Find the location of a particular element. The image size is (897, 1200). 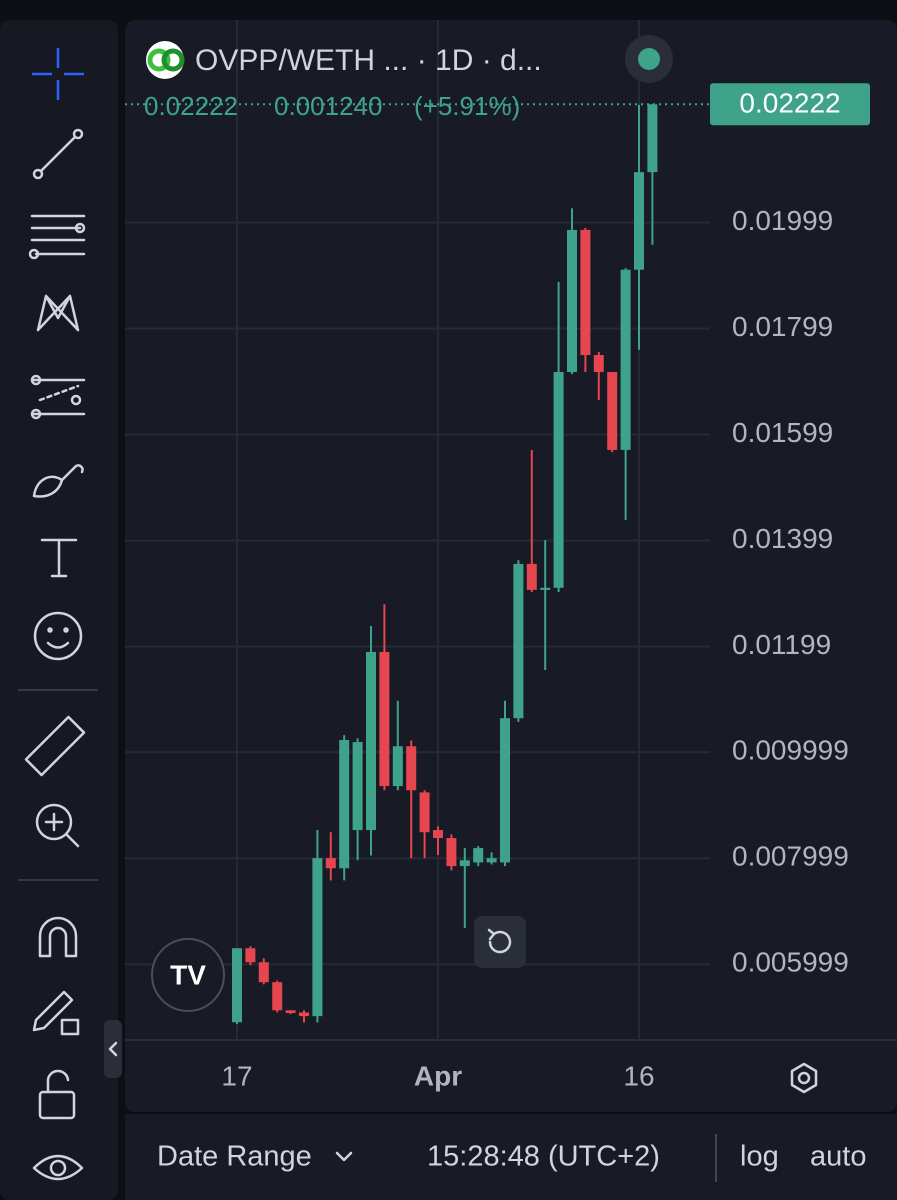

lock-tool is located at coordinates (57, 1094).